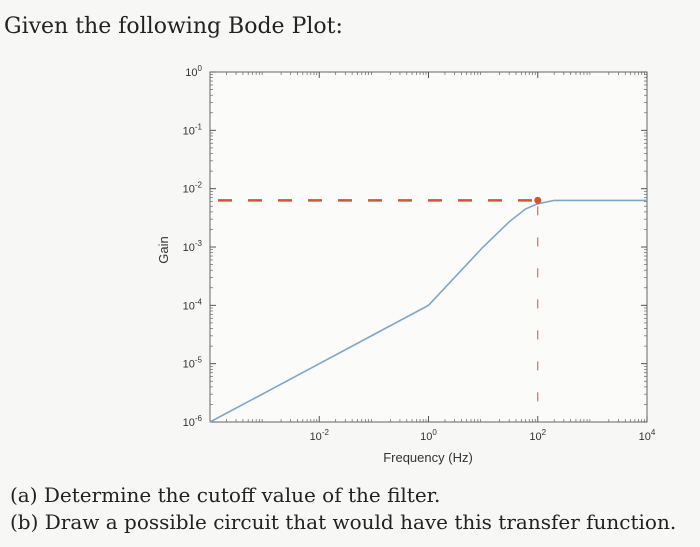 This screenshot has width=700, height=547. What do you see at coordinates (163, 249) in the screenshot?
I see `y-axis-label: Gain` at bounding box center [163, 249].